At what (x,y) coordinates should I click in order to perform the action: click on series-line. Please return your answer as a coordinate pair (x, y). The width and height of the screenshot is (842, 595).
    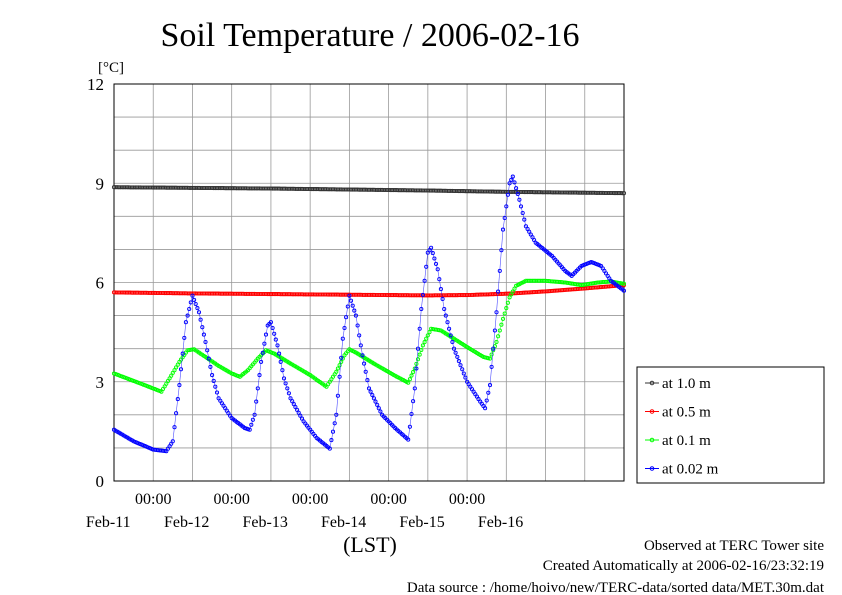
    Looking at the image, I should click on (369, 336).